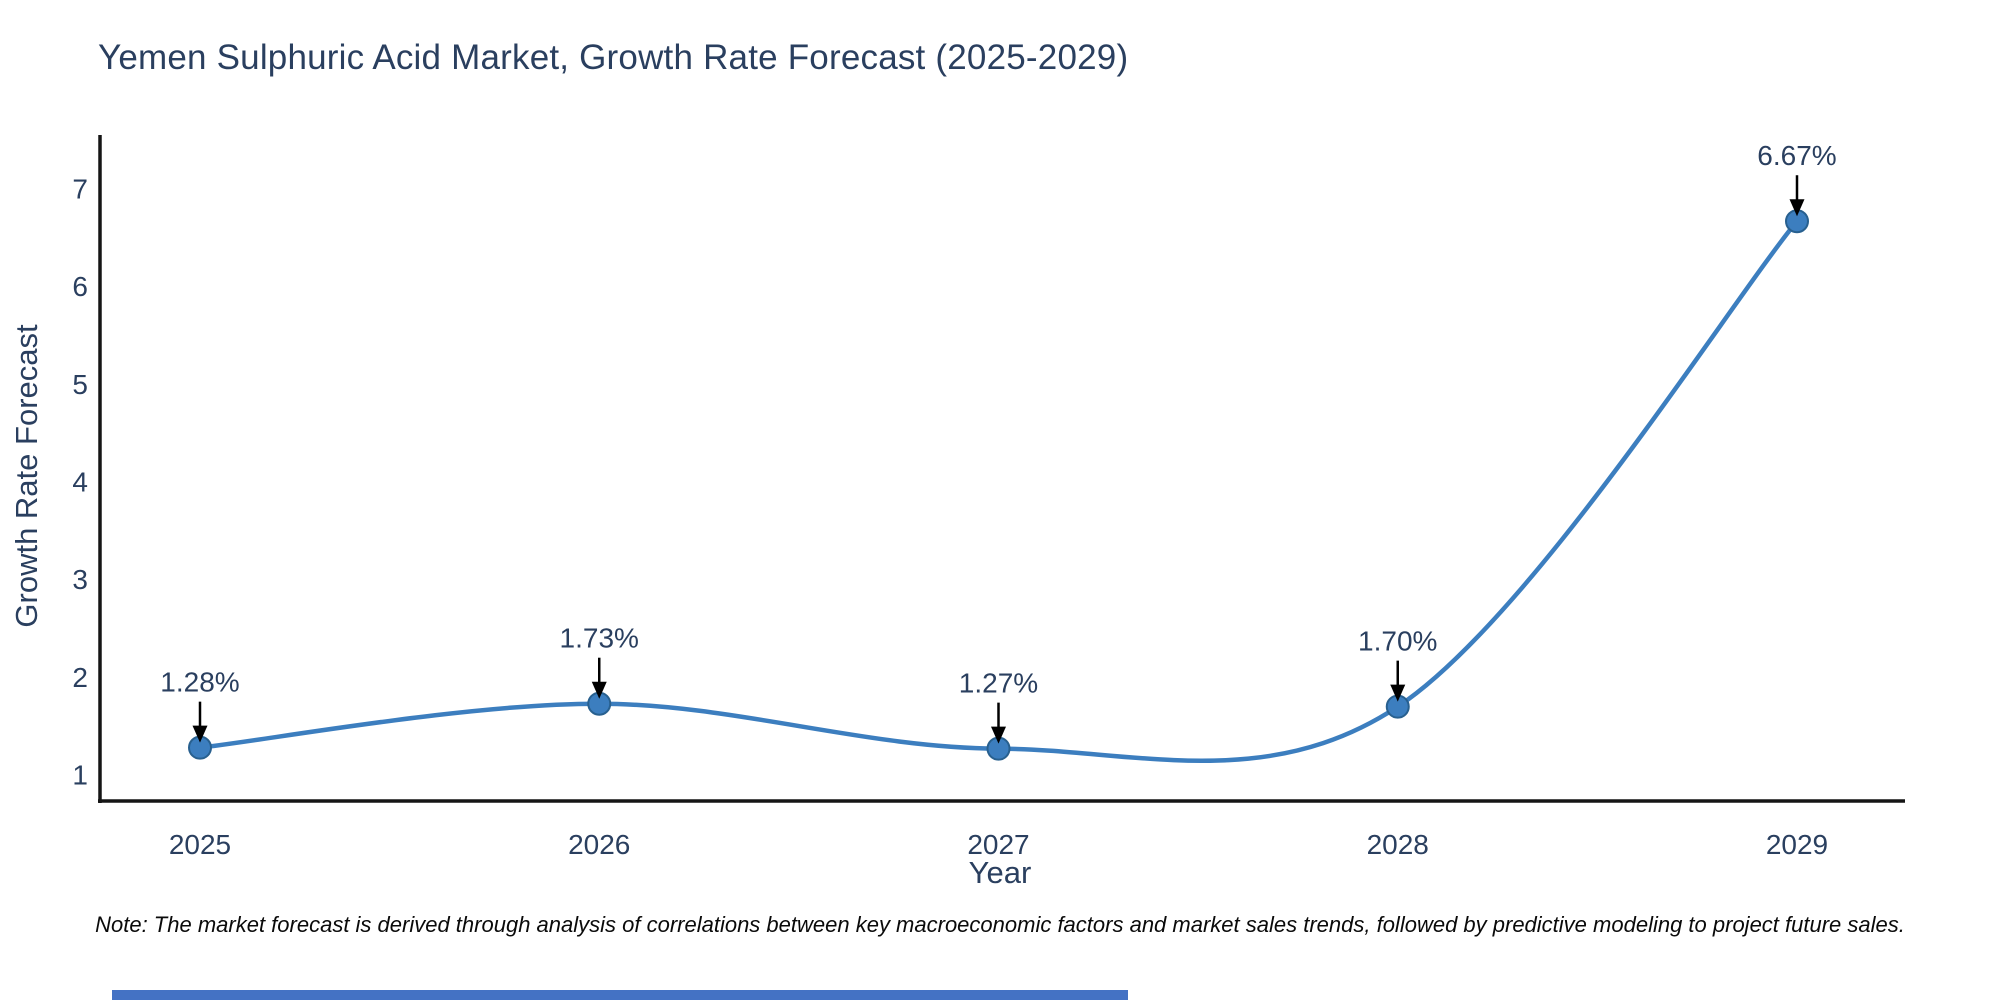 The width and height of the screenshot is (2000, 1000). Describe the element at coordinates (80, 579) in the screenshot. I see `y-tick-label: 3` at that location.